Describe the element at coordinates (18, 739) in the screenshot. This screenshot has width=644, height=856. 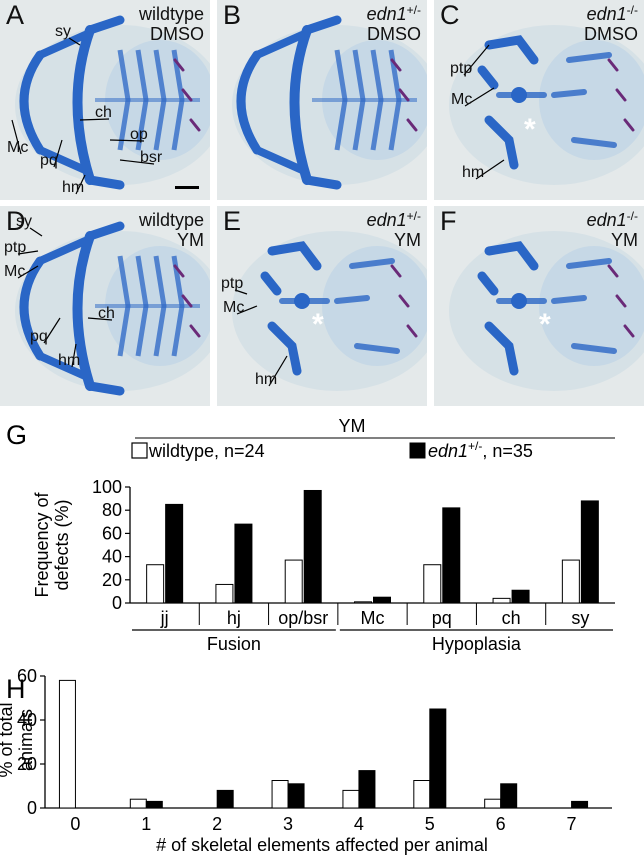
I see `y-axis-title-h: % of totalanimals` at that location.